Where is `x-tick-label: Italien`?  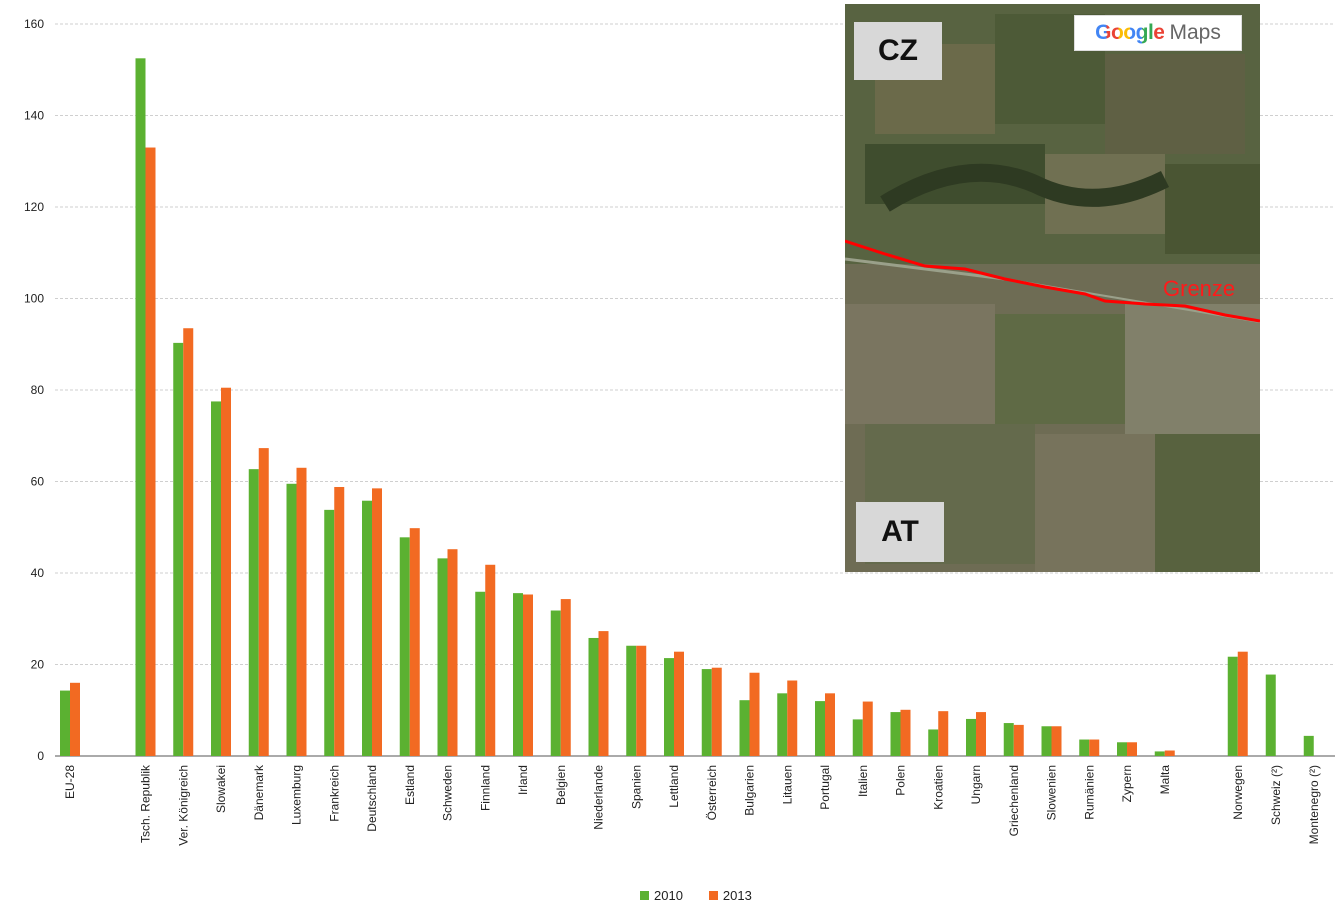 x-tick-label: Italien is located at coordinates (863, 781).